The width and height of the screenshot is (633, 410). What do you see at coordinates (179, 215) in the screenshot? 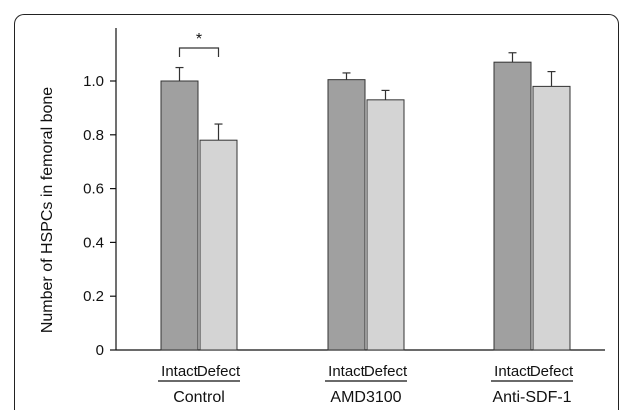
I see `bar-control-intact` at bounding box center [179, 215].